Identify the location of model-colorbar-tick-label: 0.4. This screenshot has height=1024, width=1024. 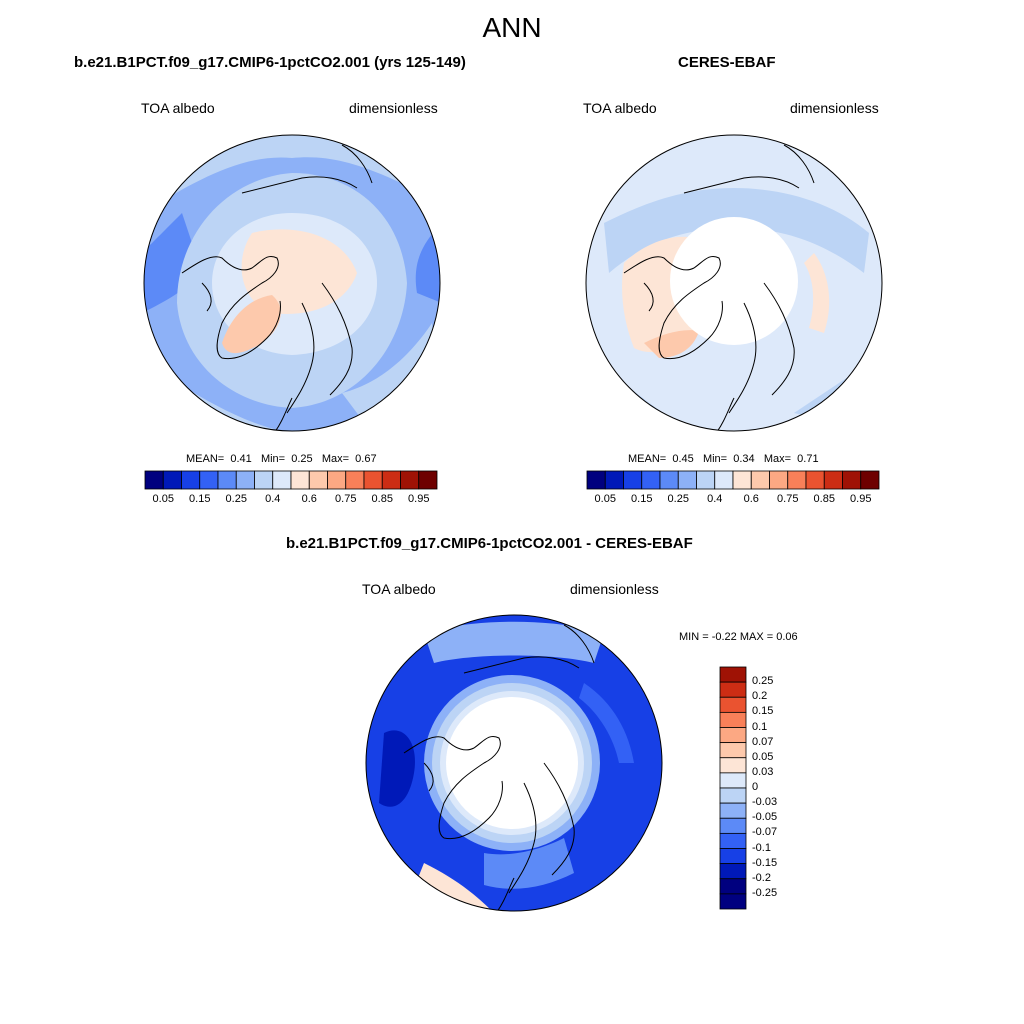
(273, 499).